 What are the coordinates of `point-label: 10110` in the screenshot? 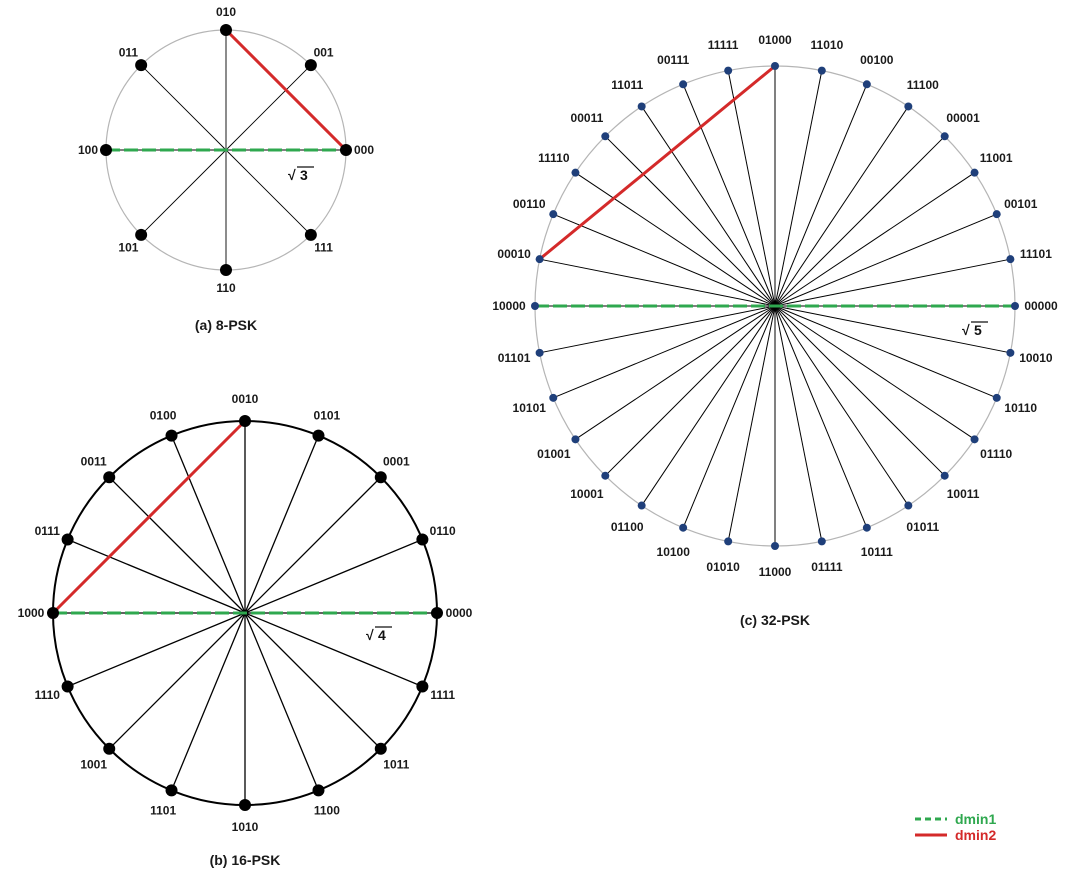 It's located at (1020, 408).